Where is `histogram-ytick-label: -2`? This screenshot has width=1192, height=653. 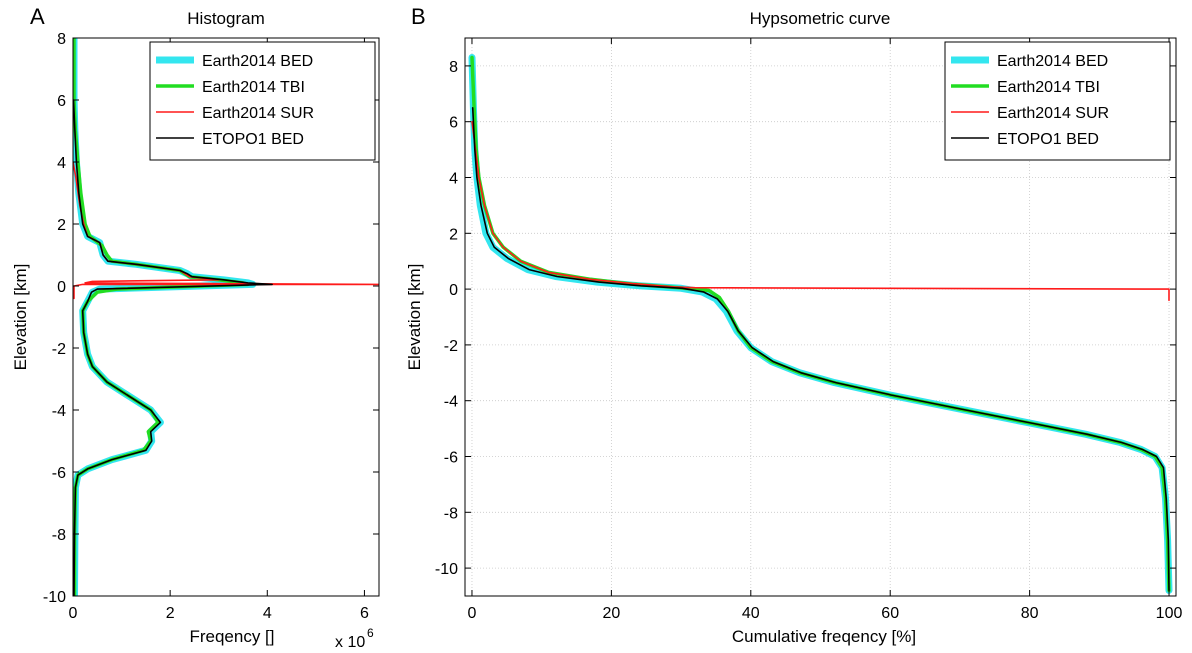 histogram-ytick-label: -2 is located at coordinates (59, 349).